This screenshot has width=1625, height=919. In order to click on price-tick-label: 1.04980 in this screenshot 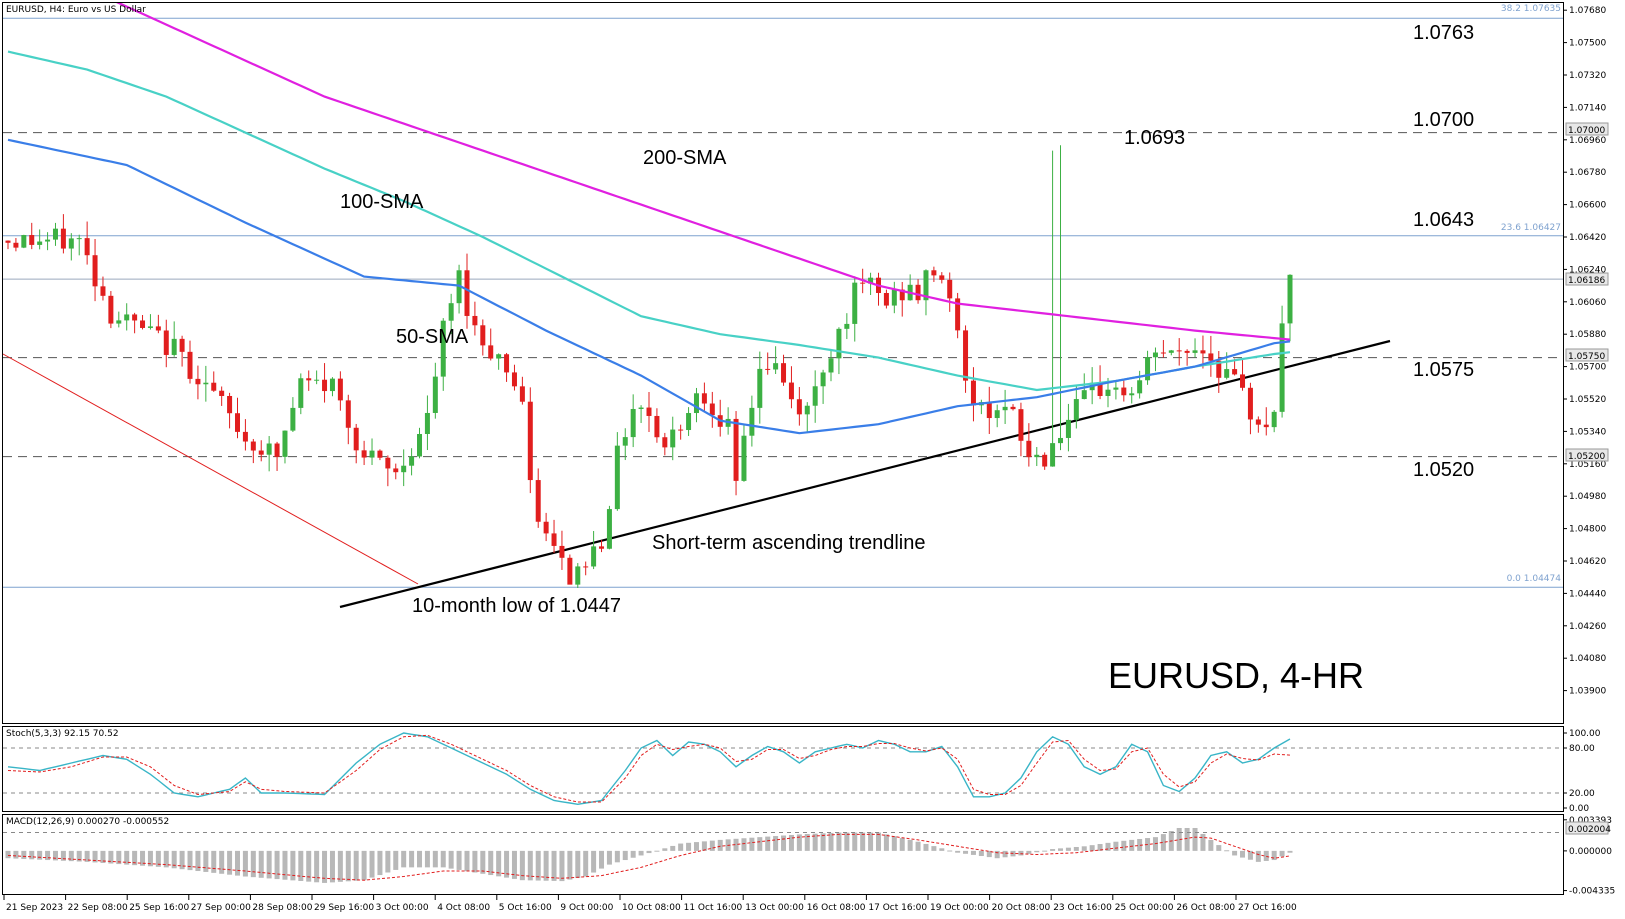, I will do `click(1587, 497)`.